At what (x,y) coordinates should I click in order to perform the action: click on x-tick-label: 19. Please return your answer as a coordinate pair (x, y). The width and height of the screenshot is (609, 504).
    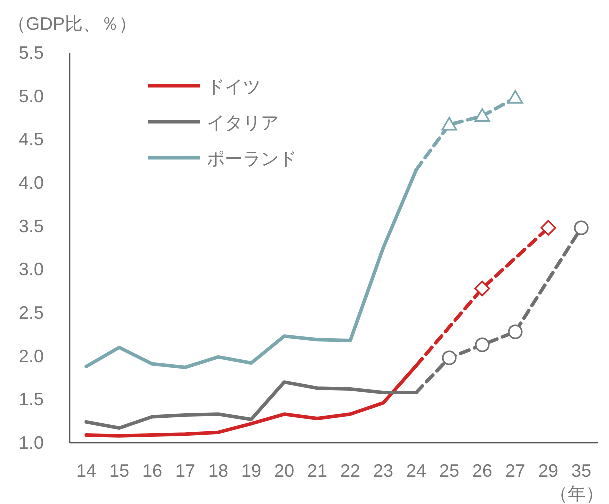
    Looking at the image, I should click on (251, 471).